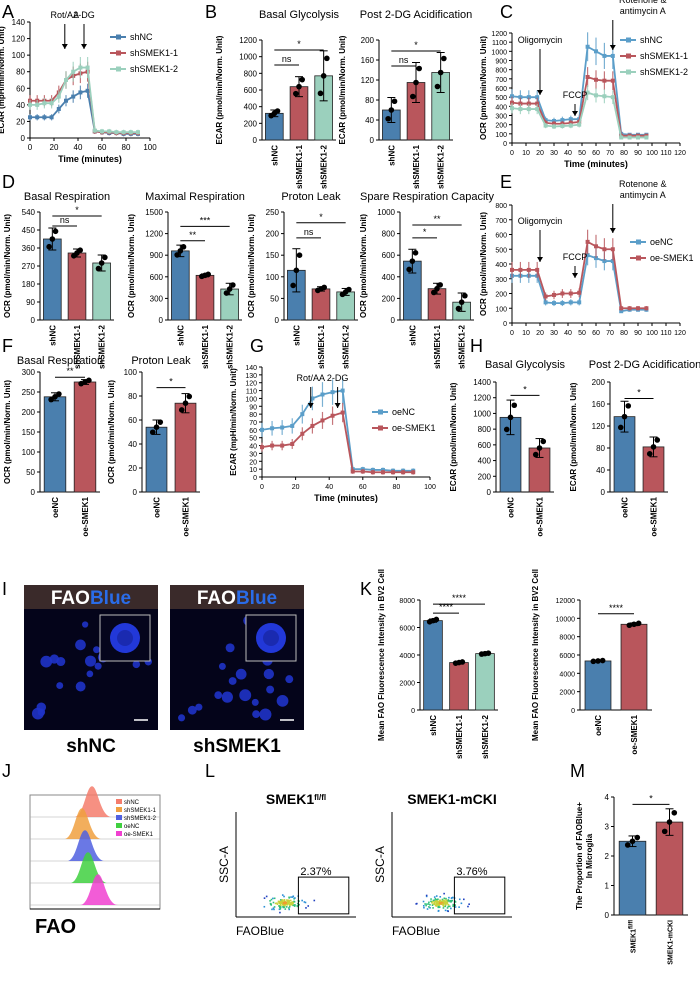  What do you see at coordinates (150, 147) in the screenshot?
I see `x-tick-label: 100` at bounding box center [150, 147].